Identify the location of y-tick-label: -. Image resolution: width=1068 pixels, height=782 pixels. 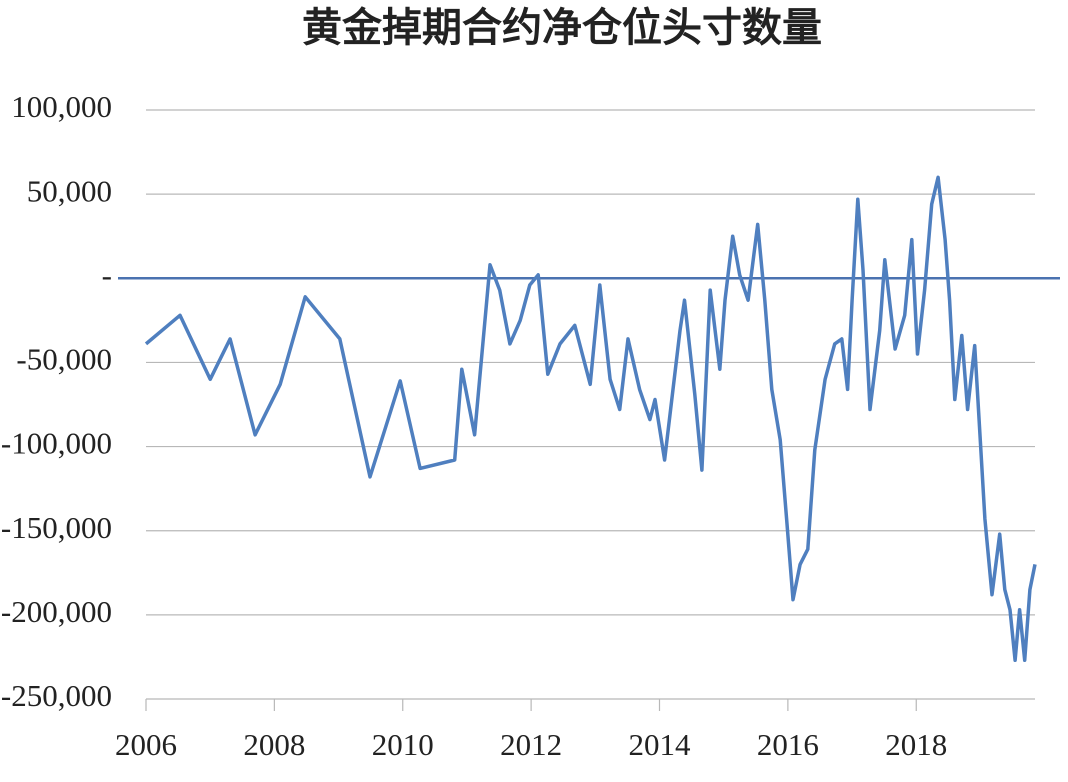
(107, 274).